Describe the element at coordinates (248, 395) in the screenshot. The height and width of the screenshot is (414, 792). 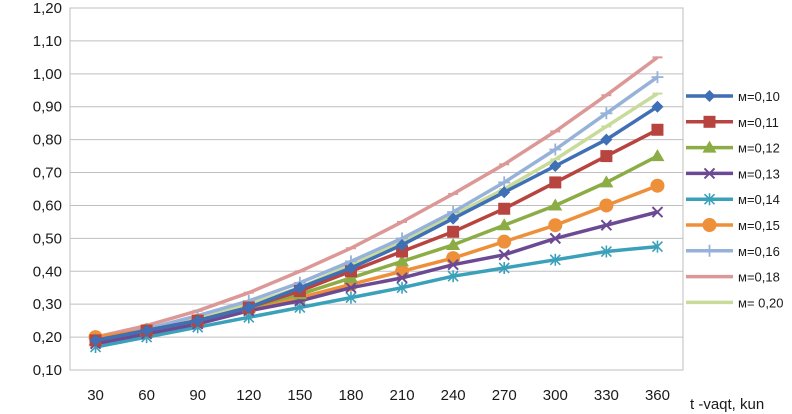
I see `x-tick-label: 120` at that location.